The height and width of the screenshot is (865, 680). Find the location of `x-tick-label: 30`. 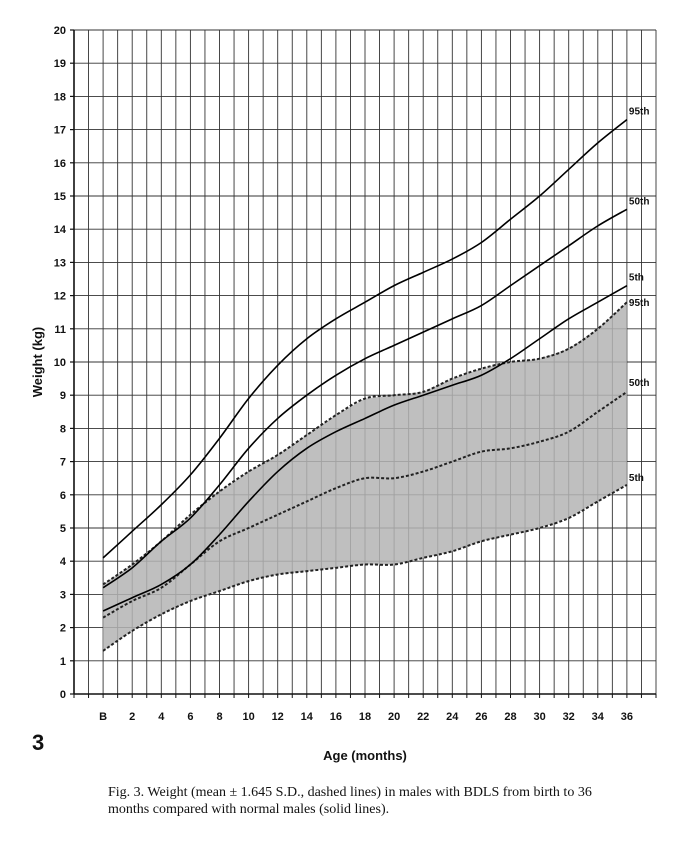

x-tick-label: 30 is located at coordinates (539, 717).